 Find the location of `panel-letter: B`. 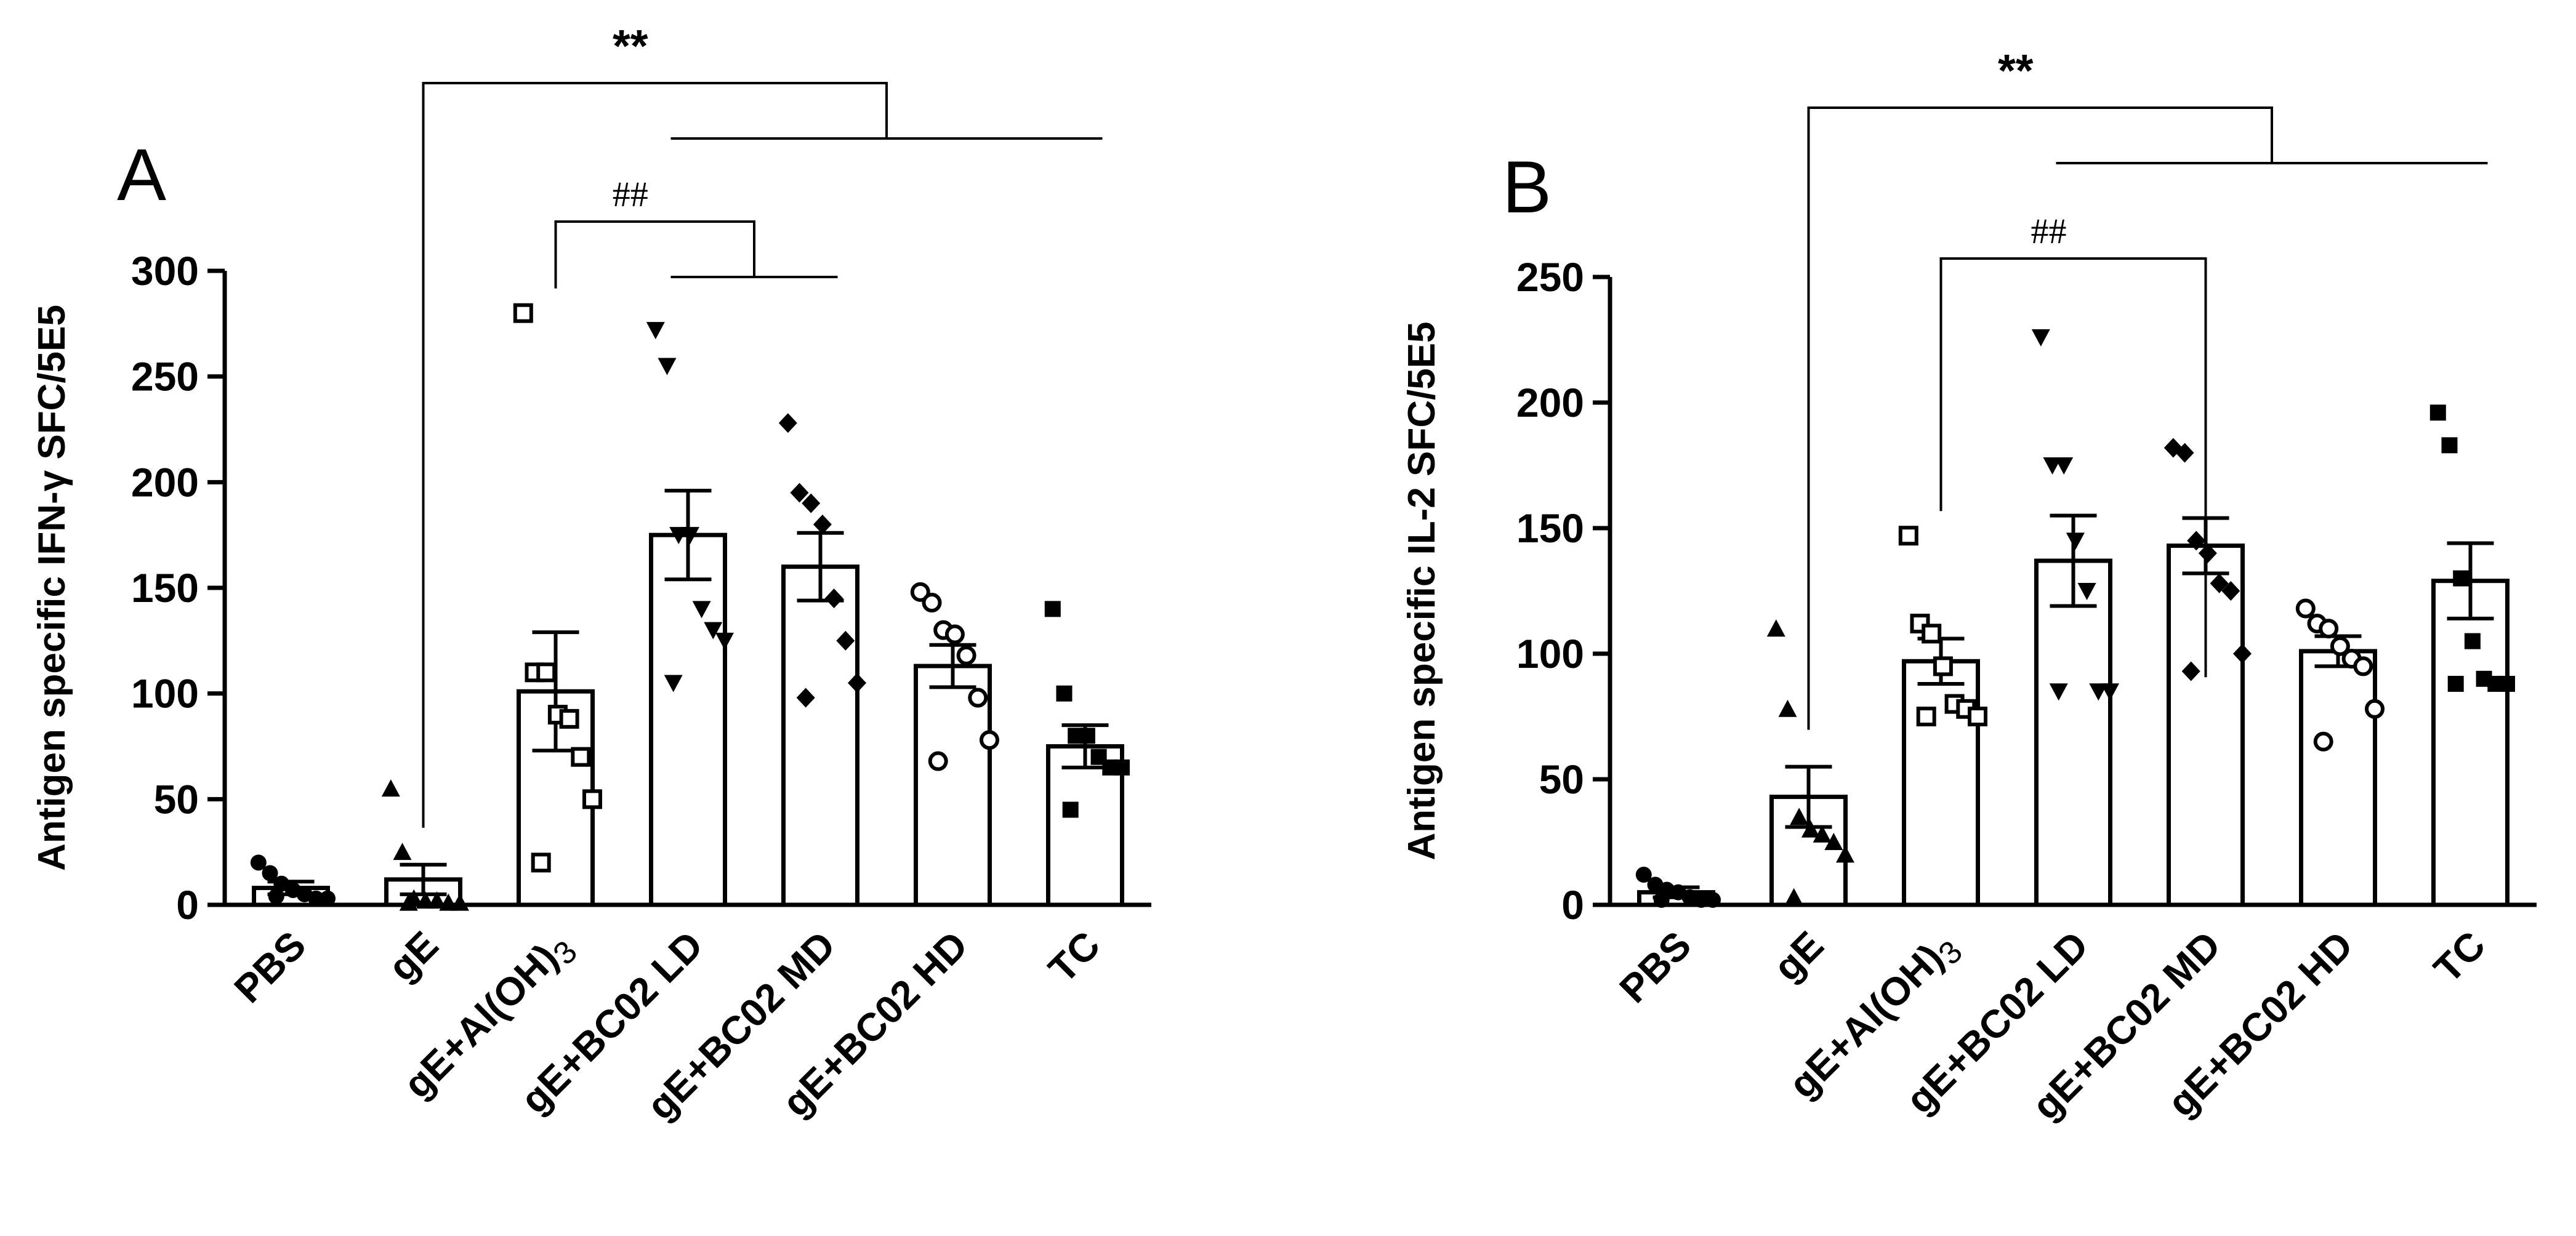

panel-letter: B is located at coordinates (1527, 187).